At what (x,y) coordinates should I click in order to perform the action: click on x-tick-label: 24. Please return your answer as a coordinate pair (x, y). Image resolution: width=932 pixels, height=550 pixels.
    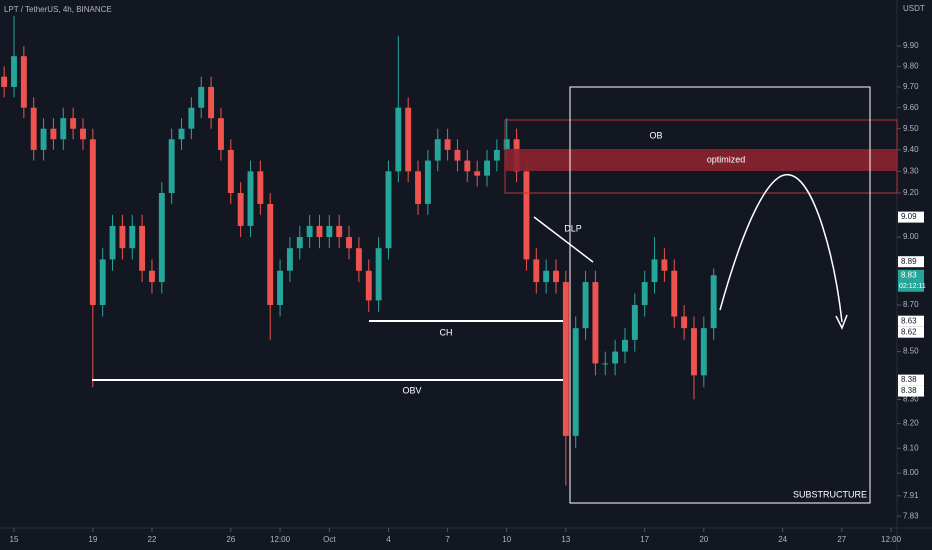
    Looking at the image, I should click on (782, 539).